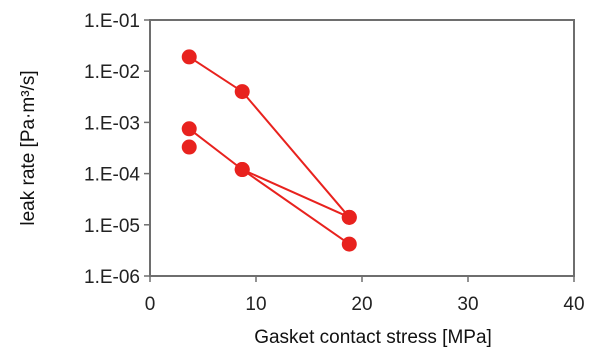 This screenshot has width=596, height=353. I want to click on x-tick-label: 30, so click(467, 304).